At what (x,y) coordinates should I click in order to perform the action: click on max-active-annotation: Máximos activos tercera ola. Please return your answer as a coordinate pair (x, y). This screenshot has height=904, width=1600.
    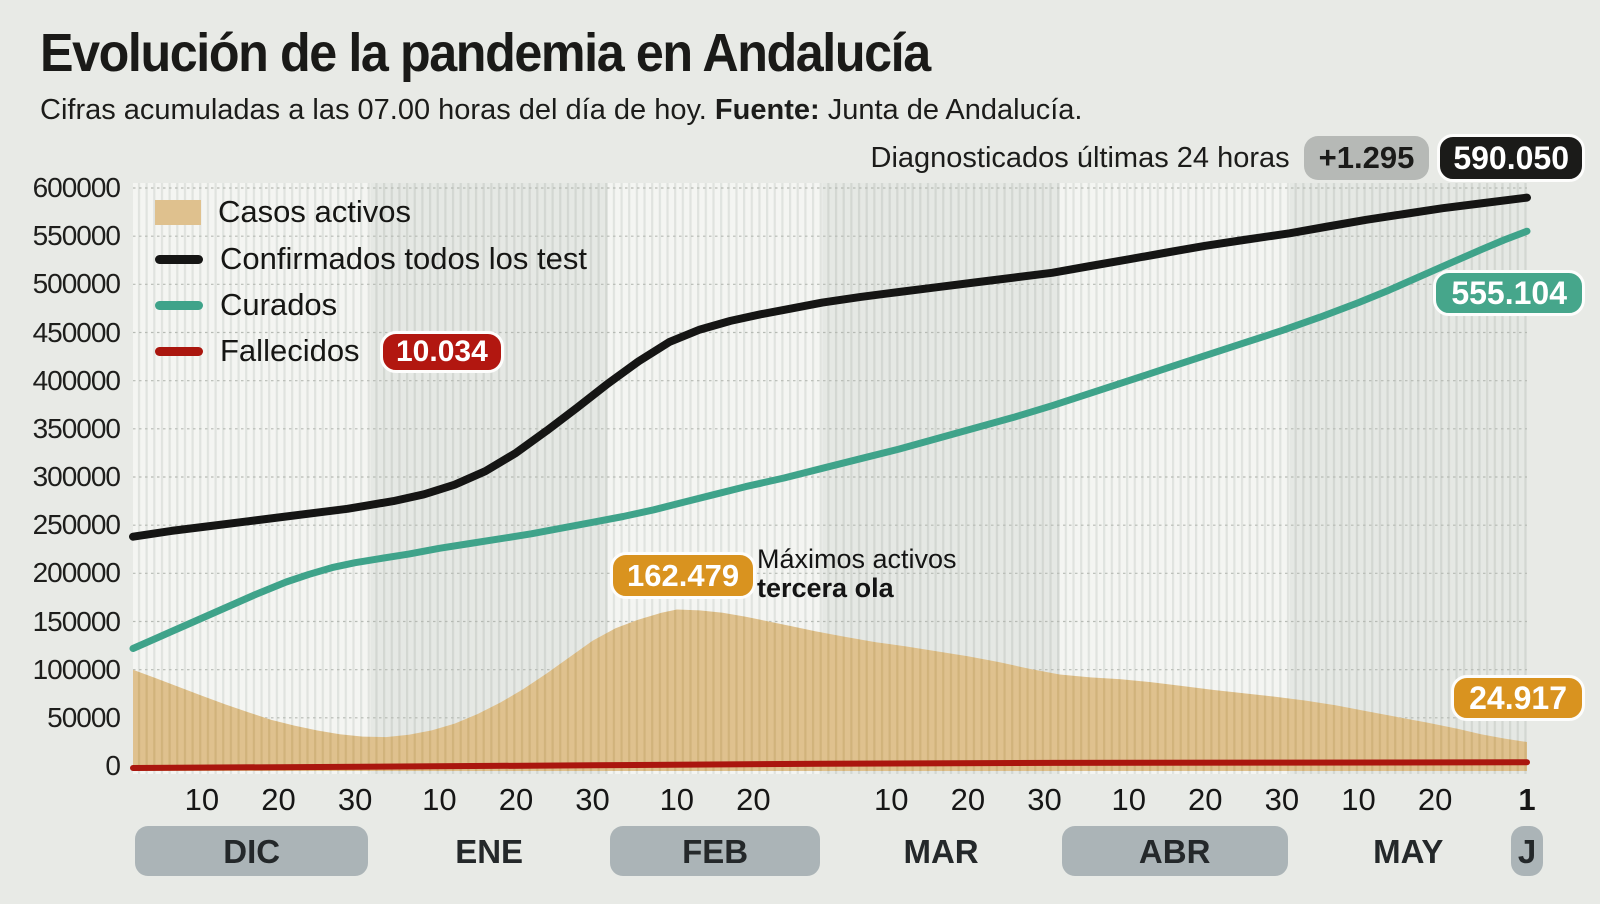
    Looking at the image, I should click on (857, 574).